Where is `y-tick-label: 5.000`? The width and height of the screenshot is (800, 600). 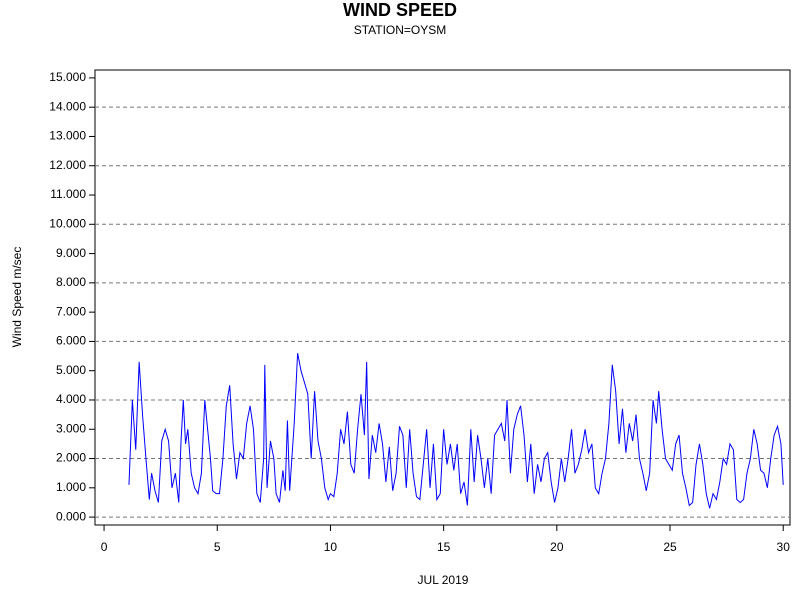 y-tick-label: 5.000 is located at coordinates (71, 370).